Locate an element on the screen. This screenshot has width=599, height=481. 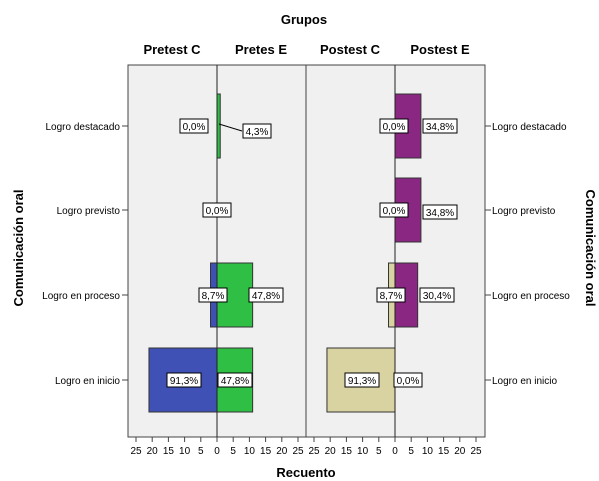
data-label-pretest-c-logro-previsto: 0,0% is located at coordinates (217, 211).